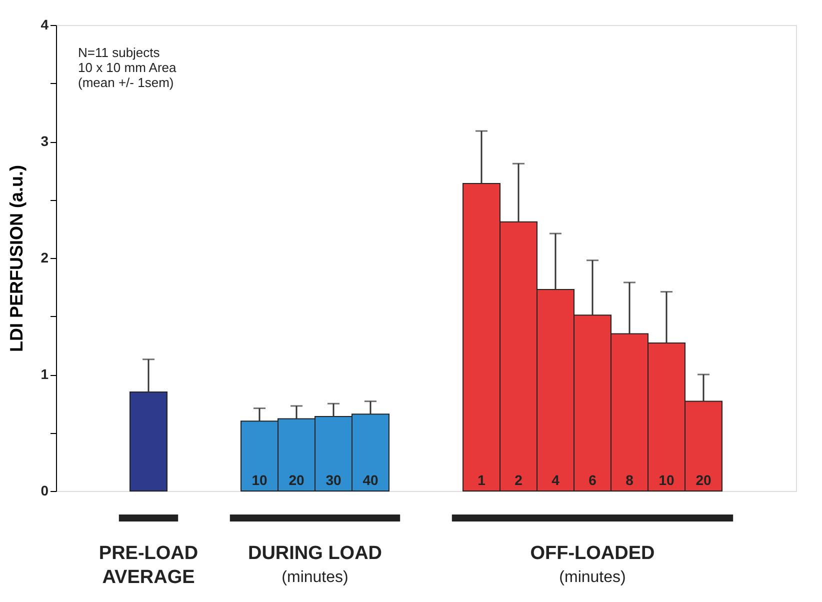 The height and width of the screenshot is (602, 822). What do you see at coordinates (148, 565) in the screenshot?
I see `text: PRE-LOAD AVERAGE` at bounding box center [148, 565].